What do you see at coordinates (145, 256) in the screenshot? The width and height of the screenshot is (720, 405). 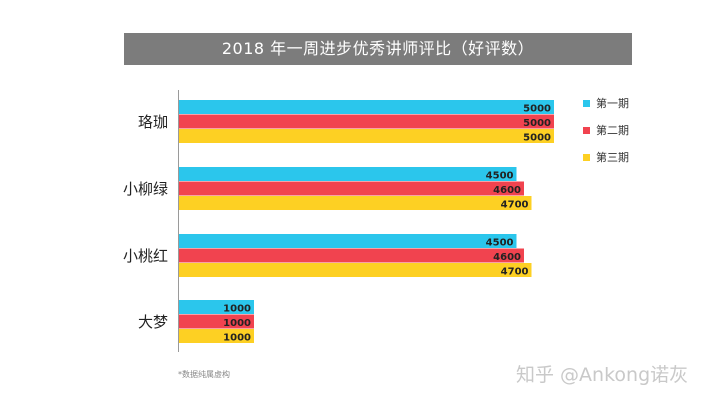 I see `category-label: 小桃红` at bounding box center [145, 256].